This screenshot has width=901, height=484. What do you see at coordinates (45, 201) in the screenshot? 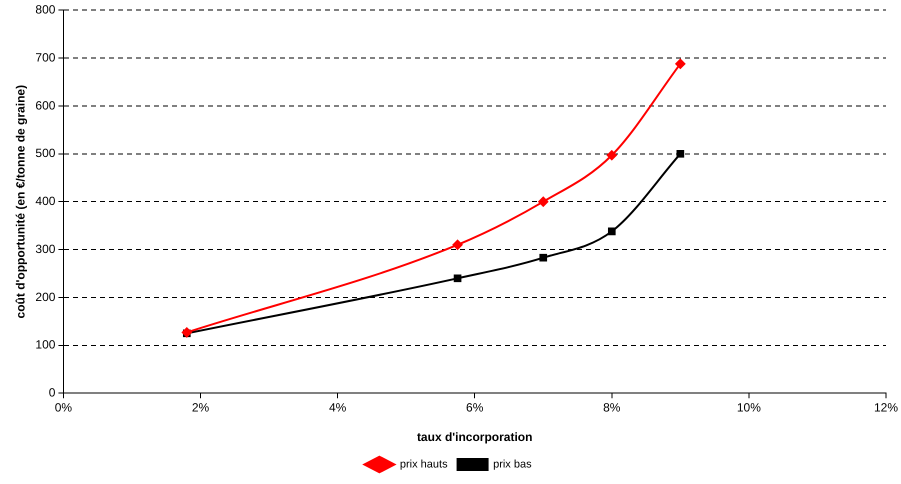
I see `y-tick-label: 400` at bounding box center [45, 201].